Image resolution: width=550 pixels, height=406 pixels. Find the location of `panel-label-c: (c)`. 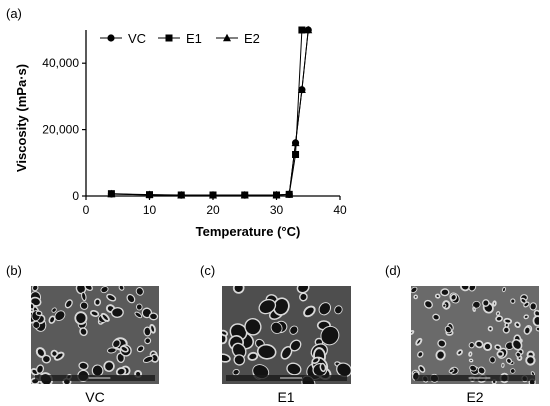

panel-label-c: (c) is located at coordinates (208, 270).